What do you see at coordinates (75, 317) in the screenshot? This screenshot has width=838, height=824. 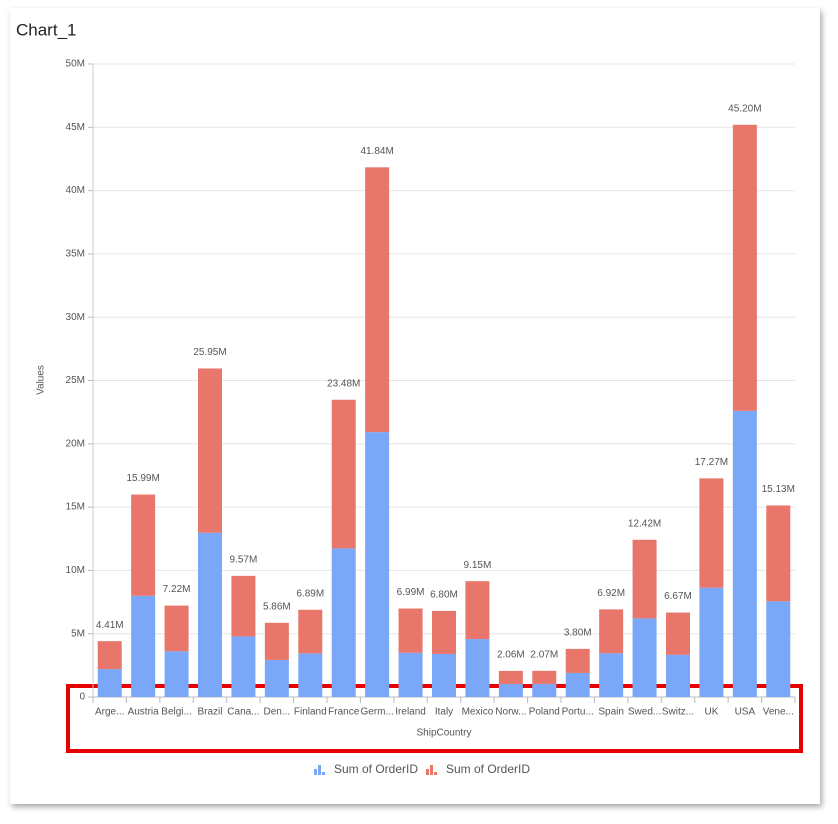 I see `y-tick-label: 30M` at bounding box center [75, 317].